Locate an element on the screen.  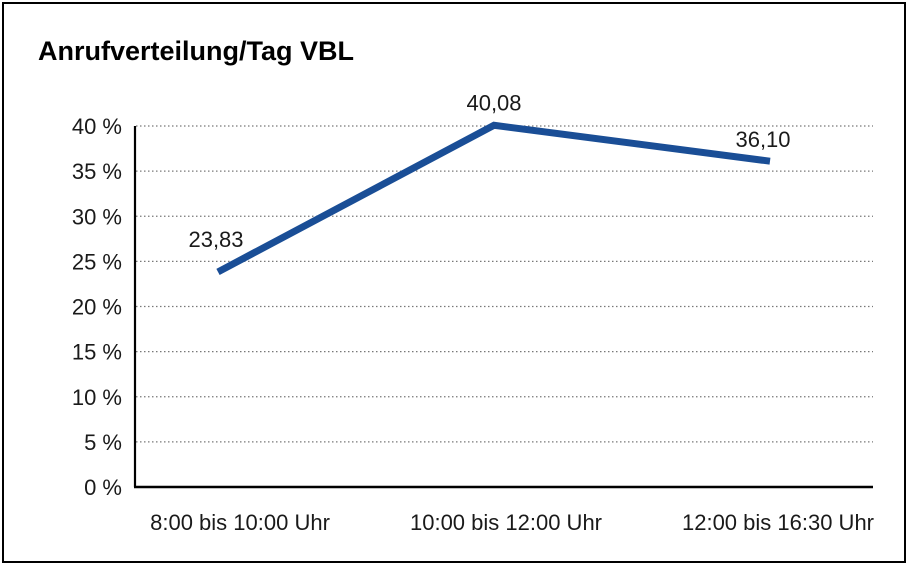
chart-title: Anrufverteilung/Tag VBL is located at coordinates (196, 51).